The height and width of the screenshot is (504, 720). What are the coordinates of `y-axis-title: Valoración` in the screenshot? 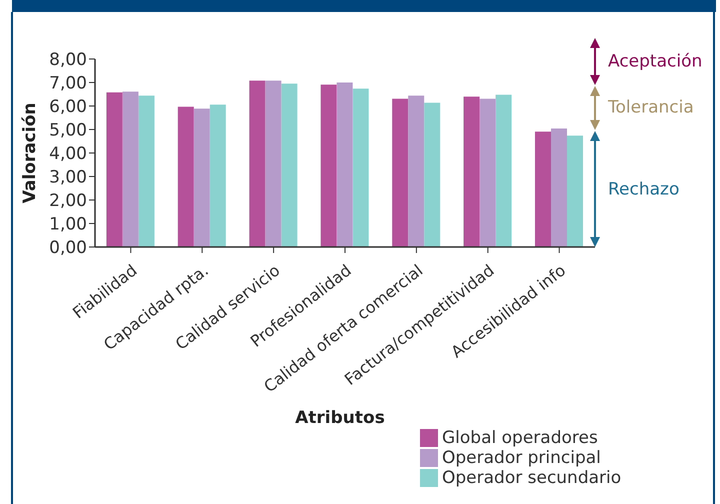 It's located at (30, 153).